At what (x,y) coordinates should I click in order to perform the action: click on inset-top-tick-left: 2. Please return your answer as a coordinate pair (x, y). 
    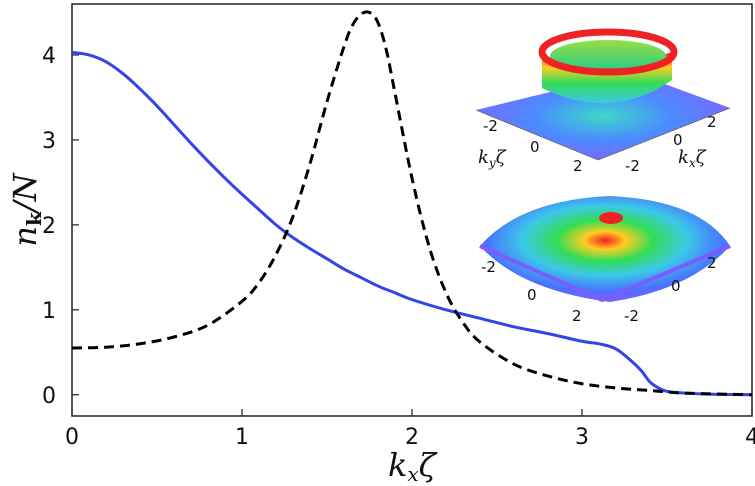
    Looking at the image, I should click on (578, 166).